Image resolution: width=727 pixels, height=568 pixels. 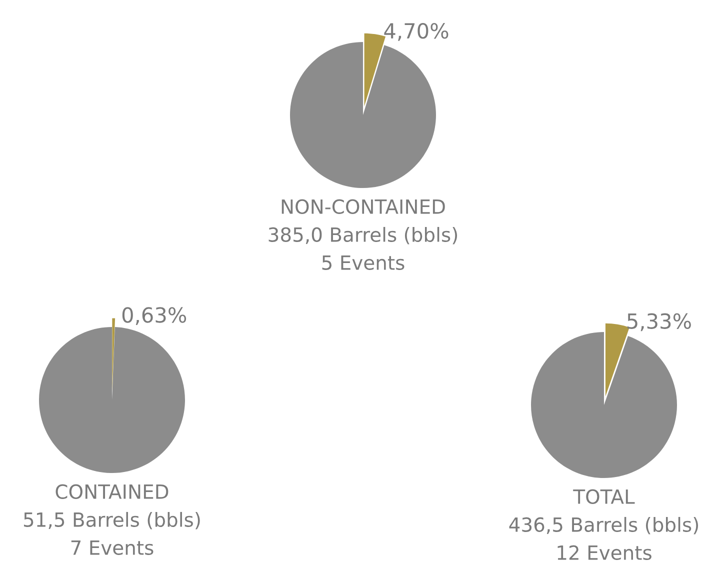 What do you see at coordinates (605, 552) in the screenshot?
I see `text: 12 Events` at bounding box center [605, 552].